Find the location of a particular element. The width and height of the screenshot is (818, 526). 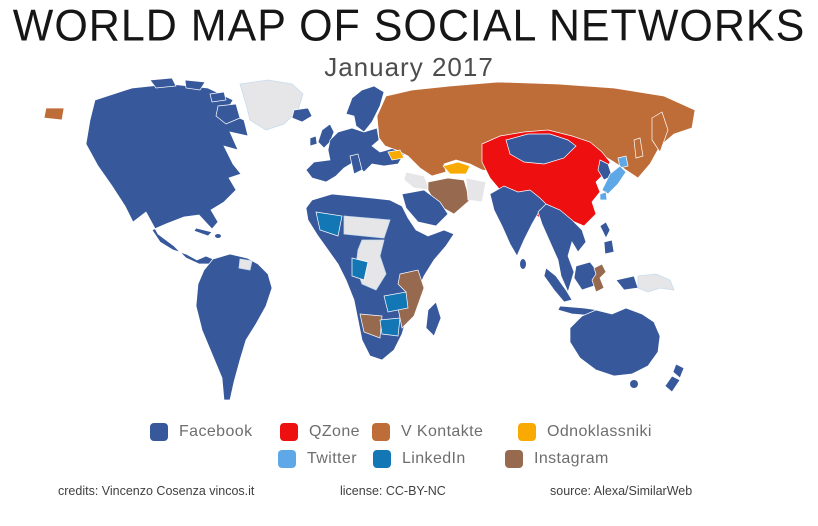

region-philippines-north is located at coordinates (605, 230).